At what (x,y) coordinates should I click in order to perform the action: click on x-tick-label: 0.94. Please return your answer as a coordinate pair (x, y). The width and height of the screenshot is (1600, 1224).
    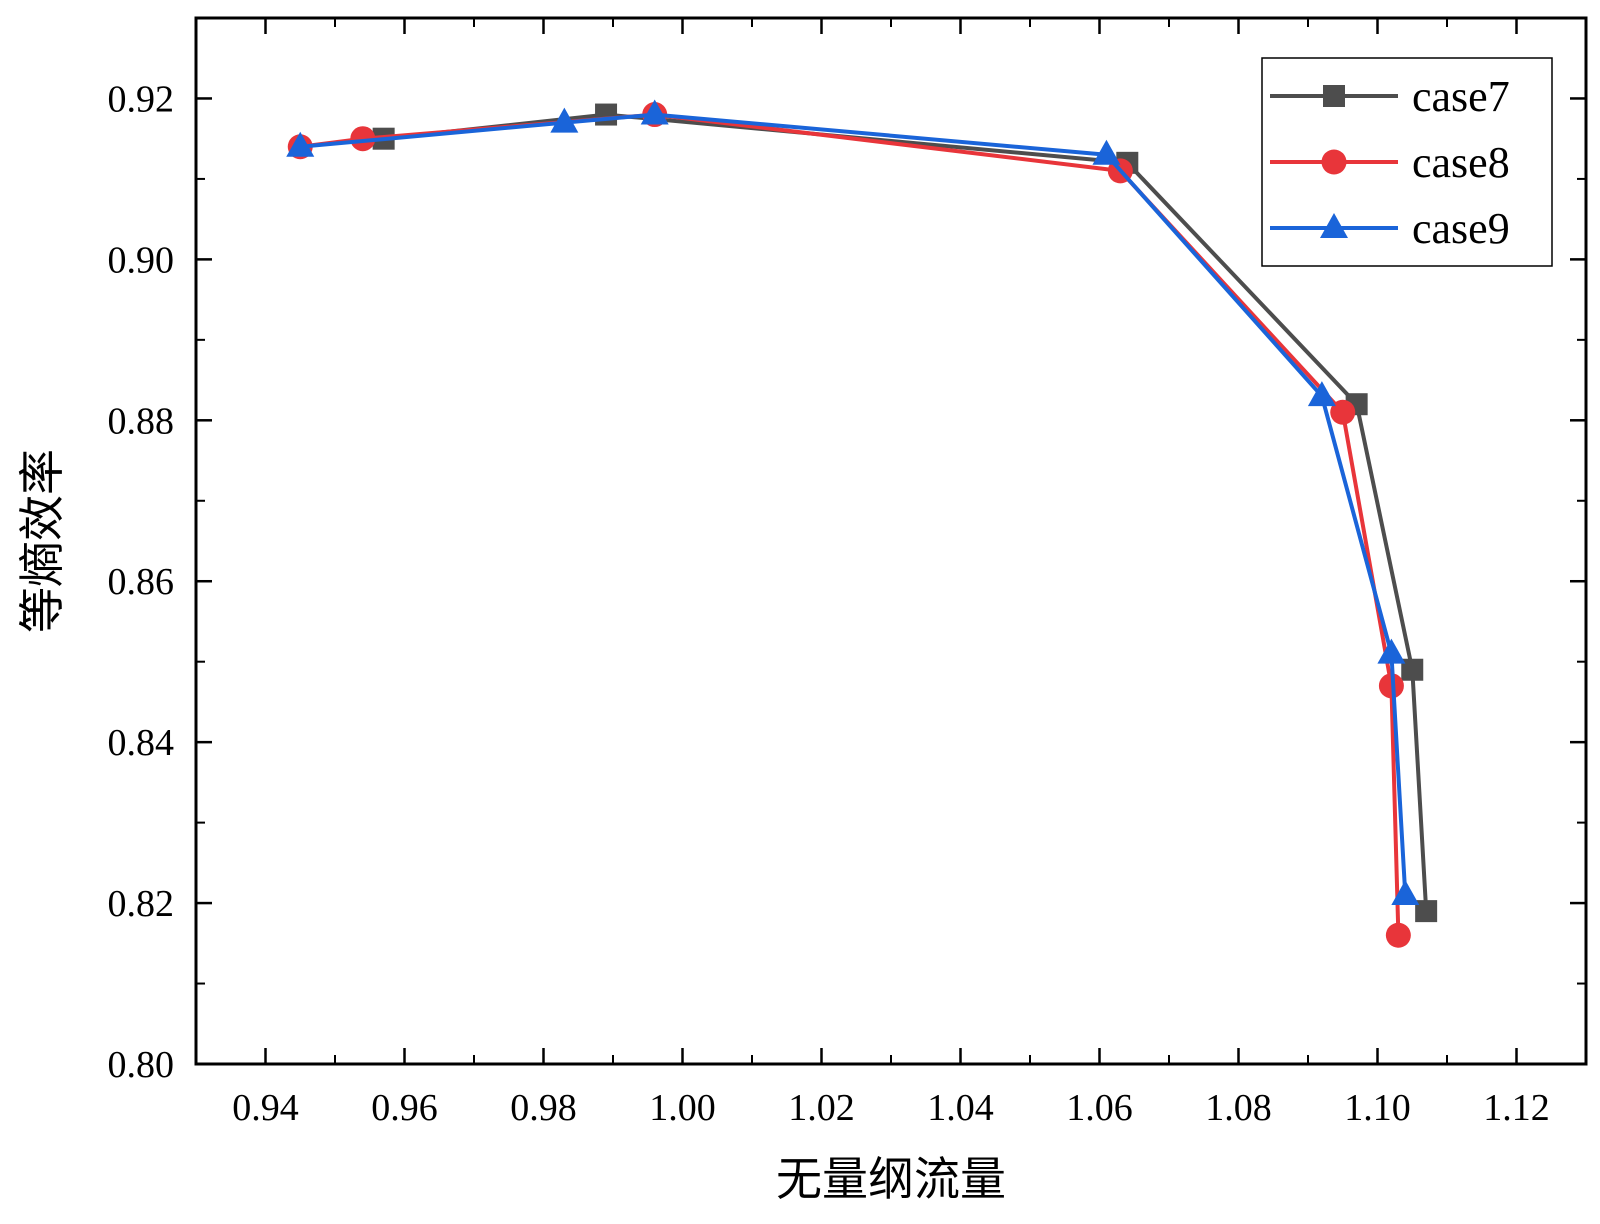
    Looking at the image, I should click on (265, 1108).